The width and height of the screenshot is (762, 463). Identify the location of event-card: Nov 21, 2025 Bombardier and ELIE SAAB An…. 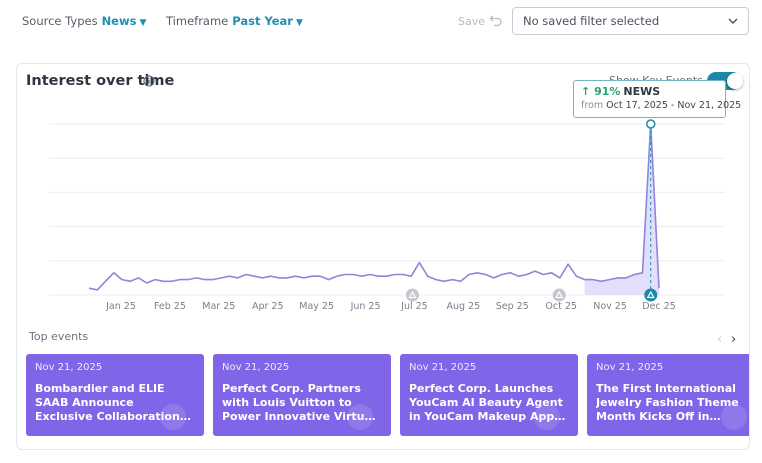
(115, 395).